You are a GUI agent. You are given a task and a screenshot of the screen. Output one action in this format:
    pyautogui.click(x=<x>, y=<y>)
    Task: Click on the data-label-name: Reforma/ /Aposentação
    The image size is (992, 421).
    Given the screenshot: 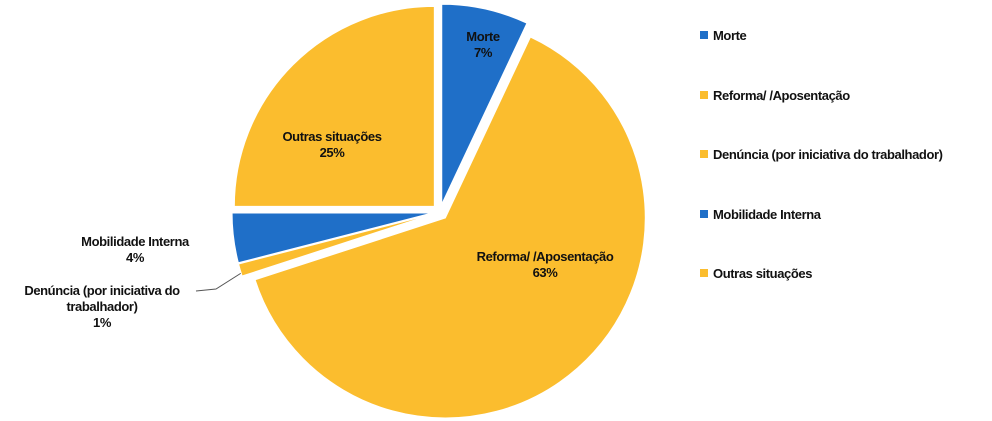 What is the action you would take?
    pyautogui.click(x=545, y=256)
    